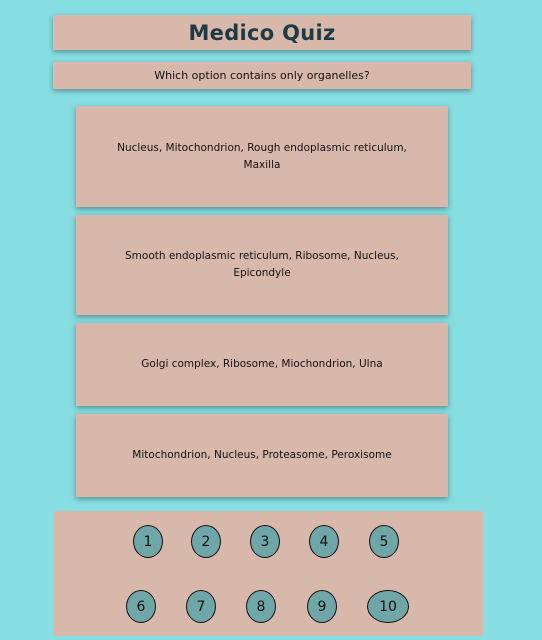 This screenshot has width=542, height=640. Describe the element at coordinates (384, 541) in the screenshot. I see `question-number-button-5: 5` at that location.